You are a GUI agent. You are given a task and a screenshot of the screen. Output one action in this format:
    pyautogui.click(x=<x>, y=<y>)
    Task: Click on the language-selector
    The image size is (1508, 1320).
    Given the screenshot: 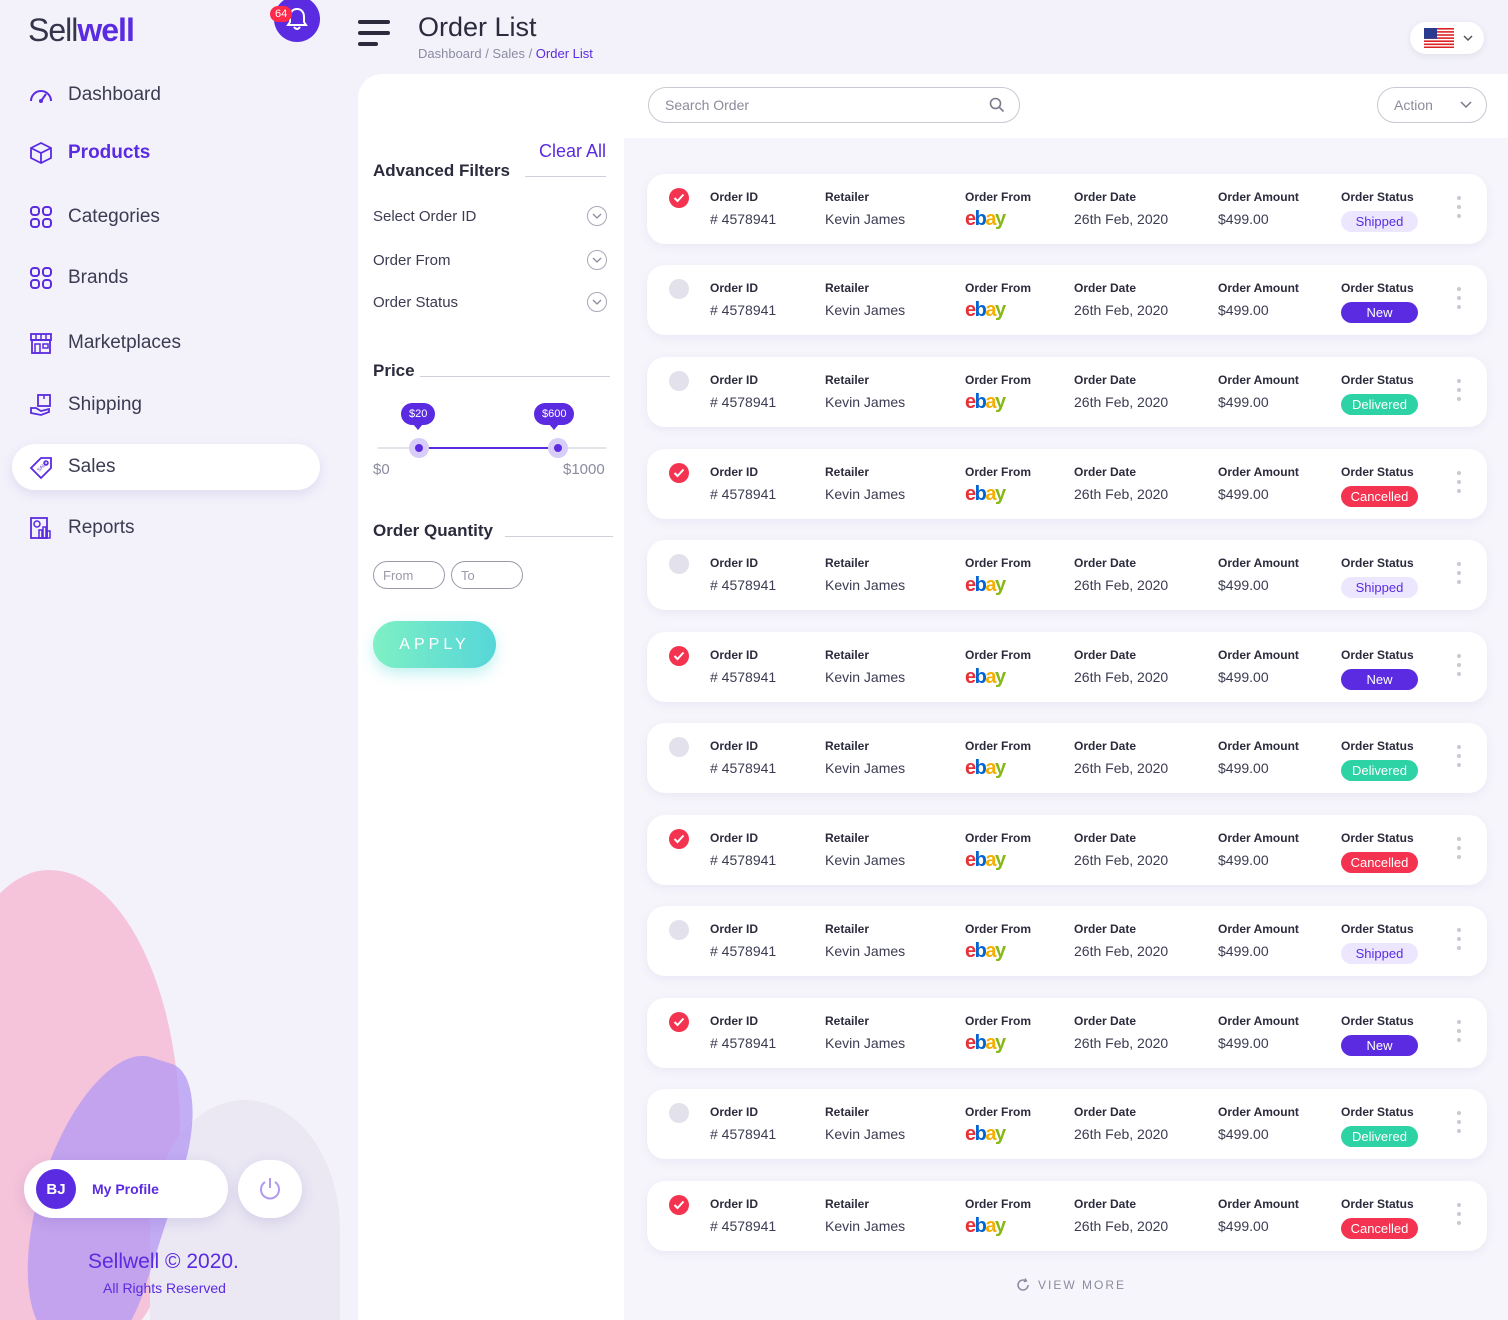 What is the action you would take?
    pyautogui.click(x=1447, y=38)
    